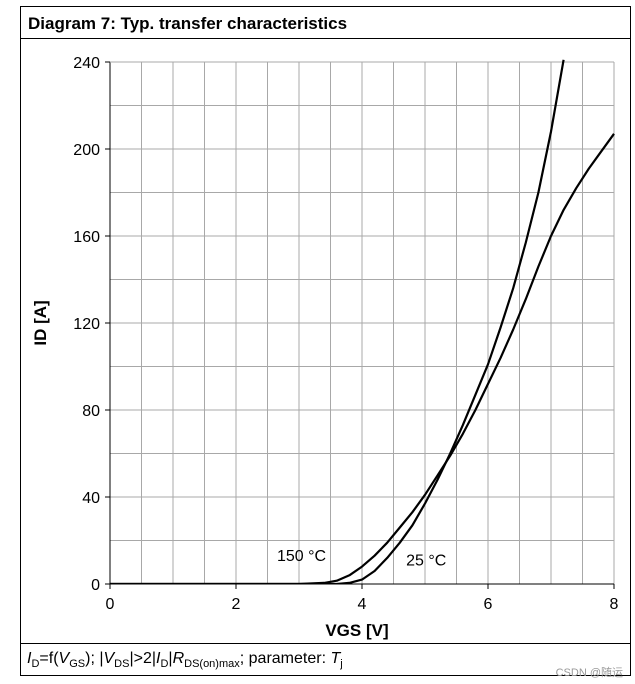  I want to click on watermark: CSDN @随运, so click(589, 673).